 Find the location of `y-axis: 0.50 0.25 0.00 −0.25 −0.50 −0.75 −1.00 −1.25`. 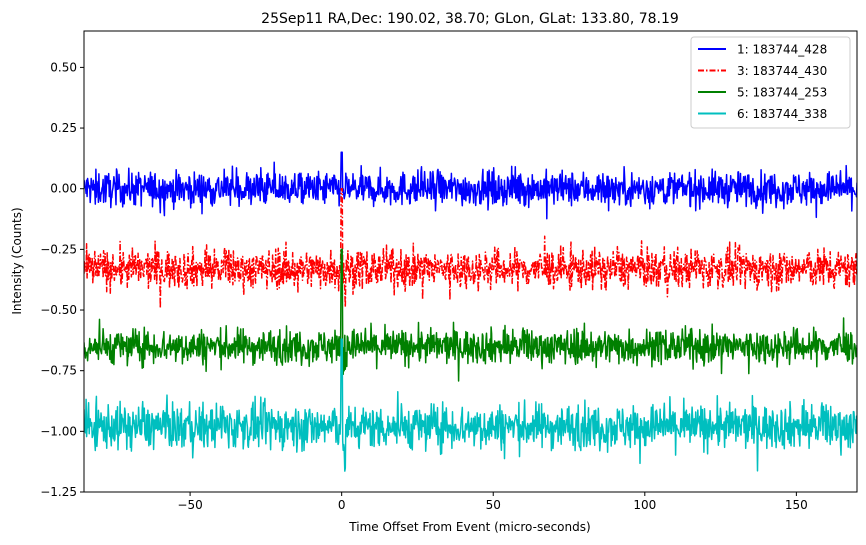

y-axis: 0.50 0.25 0.00 −0.25 −0.50 −0.75 −1.00 −1.25 is located at coordinates (62, 279).